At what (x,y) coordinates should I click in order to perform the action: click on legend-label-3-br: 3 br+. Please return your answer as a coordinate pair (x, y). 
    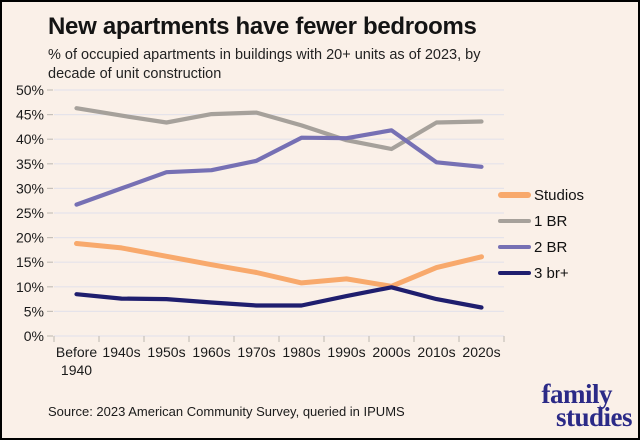
    Looking at the image, I should click on (551, 273).